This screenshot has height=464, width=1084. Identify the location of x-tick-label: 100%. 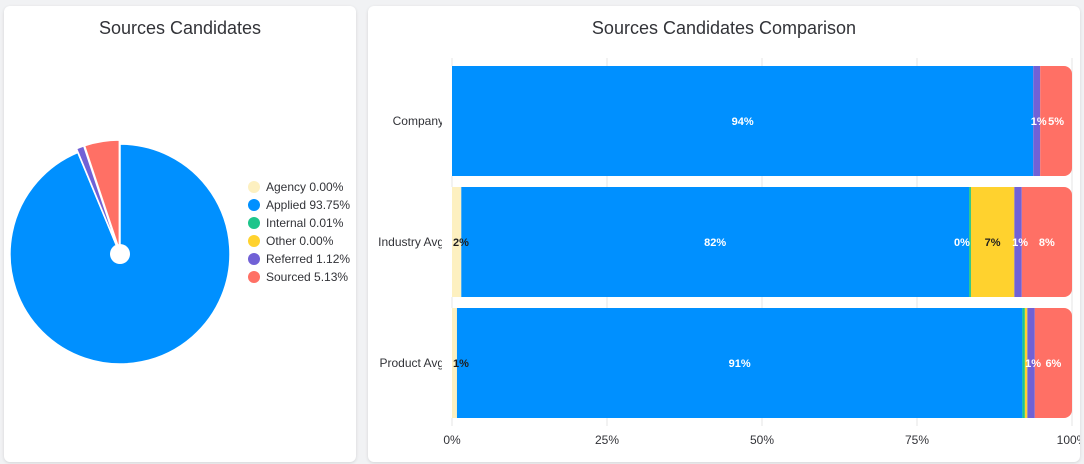
(1068, 440).